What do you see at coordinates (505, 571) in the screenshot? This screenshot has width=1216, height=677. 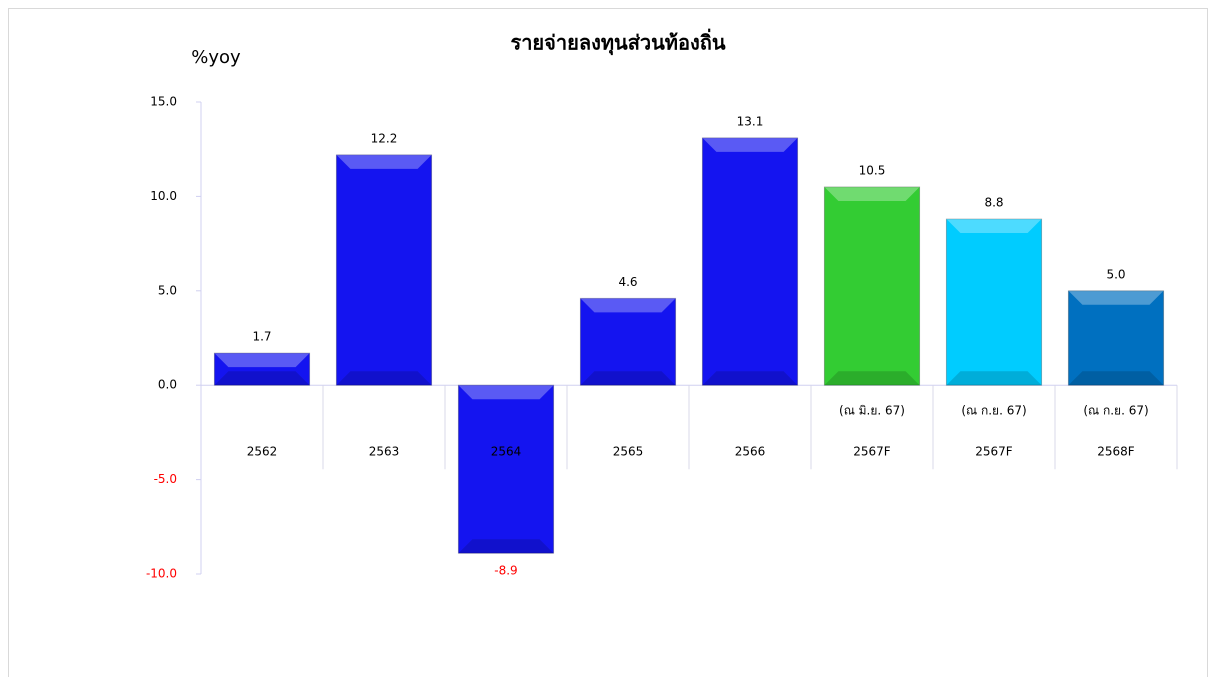 I see `value-label: -8.9` at bounding box center [505, 571].